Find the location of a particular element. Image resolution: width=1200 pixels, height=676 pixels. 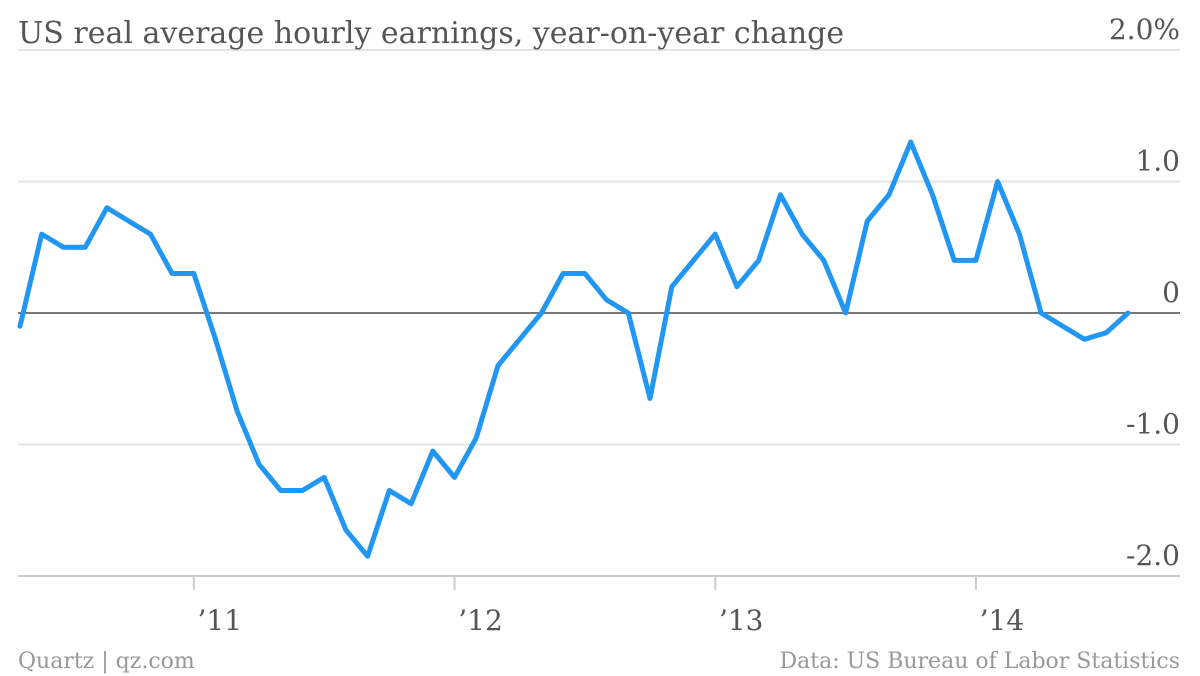

y-tick-label: -2.0 is located at coordinates (1153, 555).